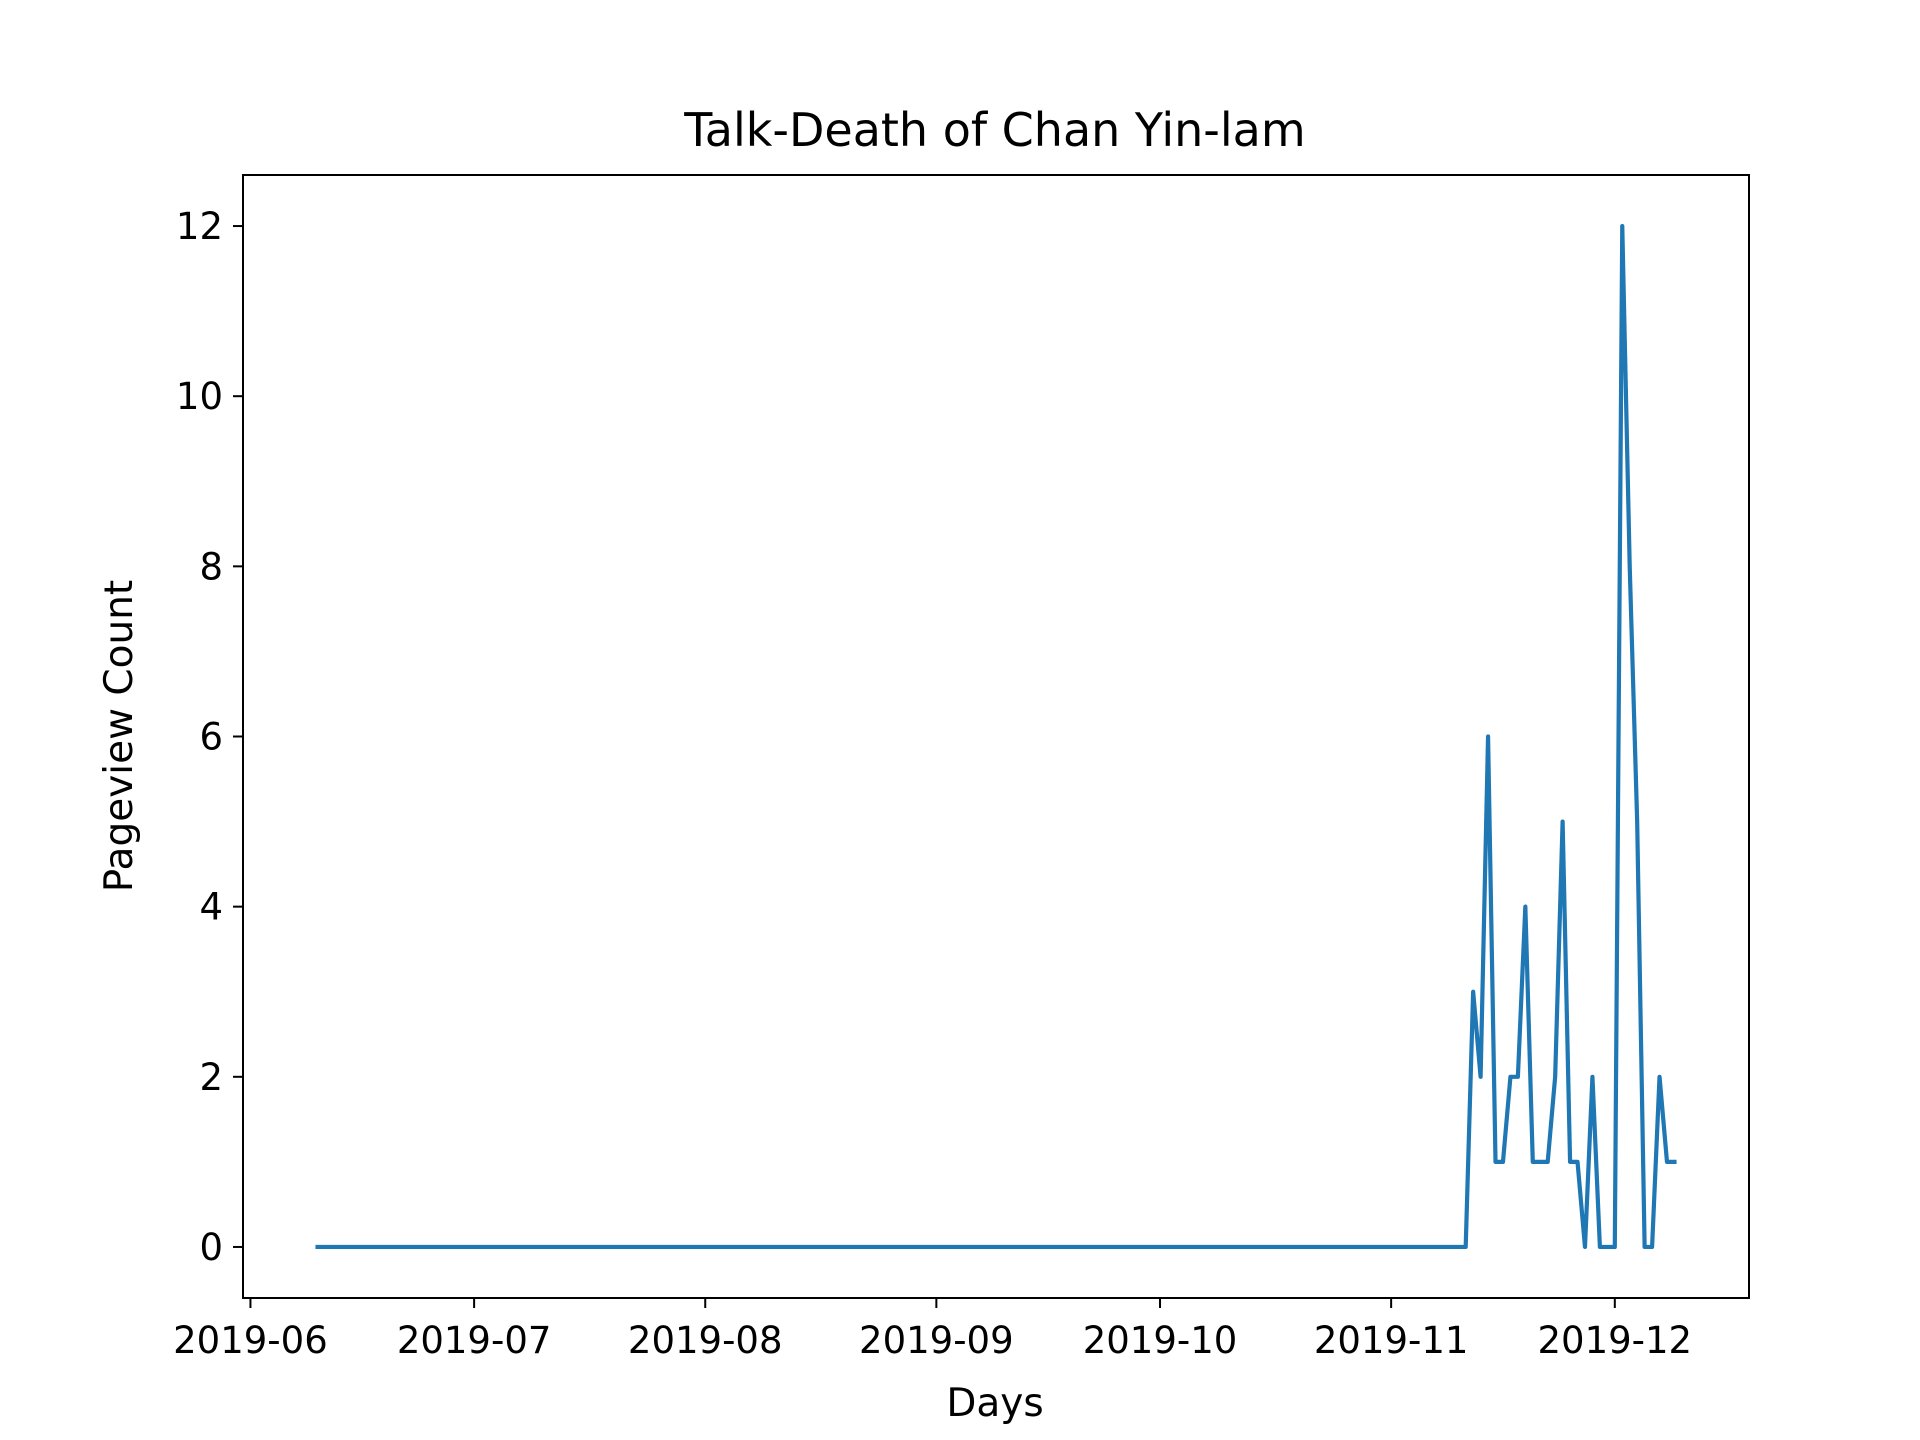 The height and width of the screenshot is (1440, 1920). Describe the element at coordinates (119, 736) in the screenshot. I see `y-axis-label: Pageview Count` at that location.